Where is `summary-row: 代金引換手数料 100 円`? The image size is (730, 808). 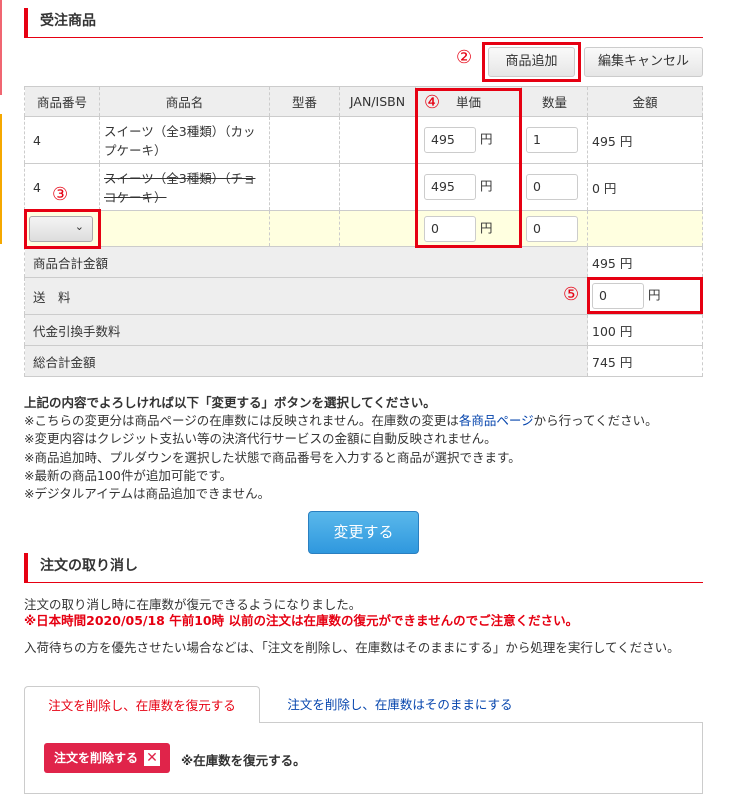
summary-row: 代金引換手数料 100 円 is located at coordinates (363, 330).